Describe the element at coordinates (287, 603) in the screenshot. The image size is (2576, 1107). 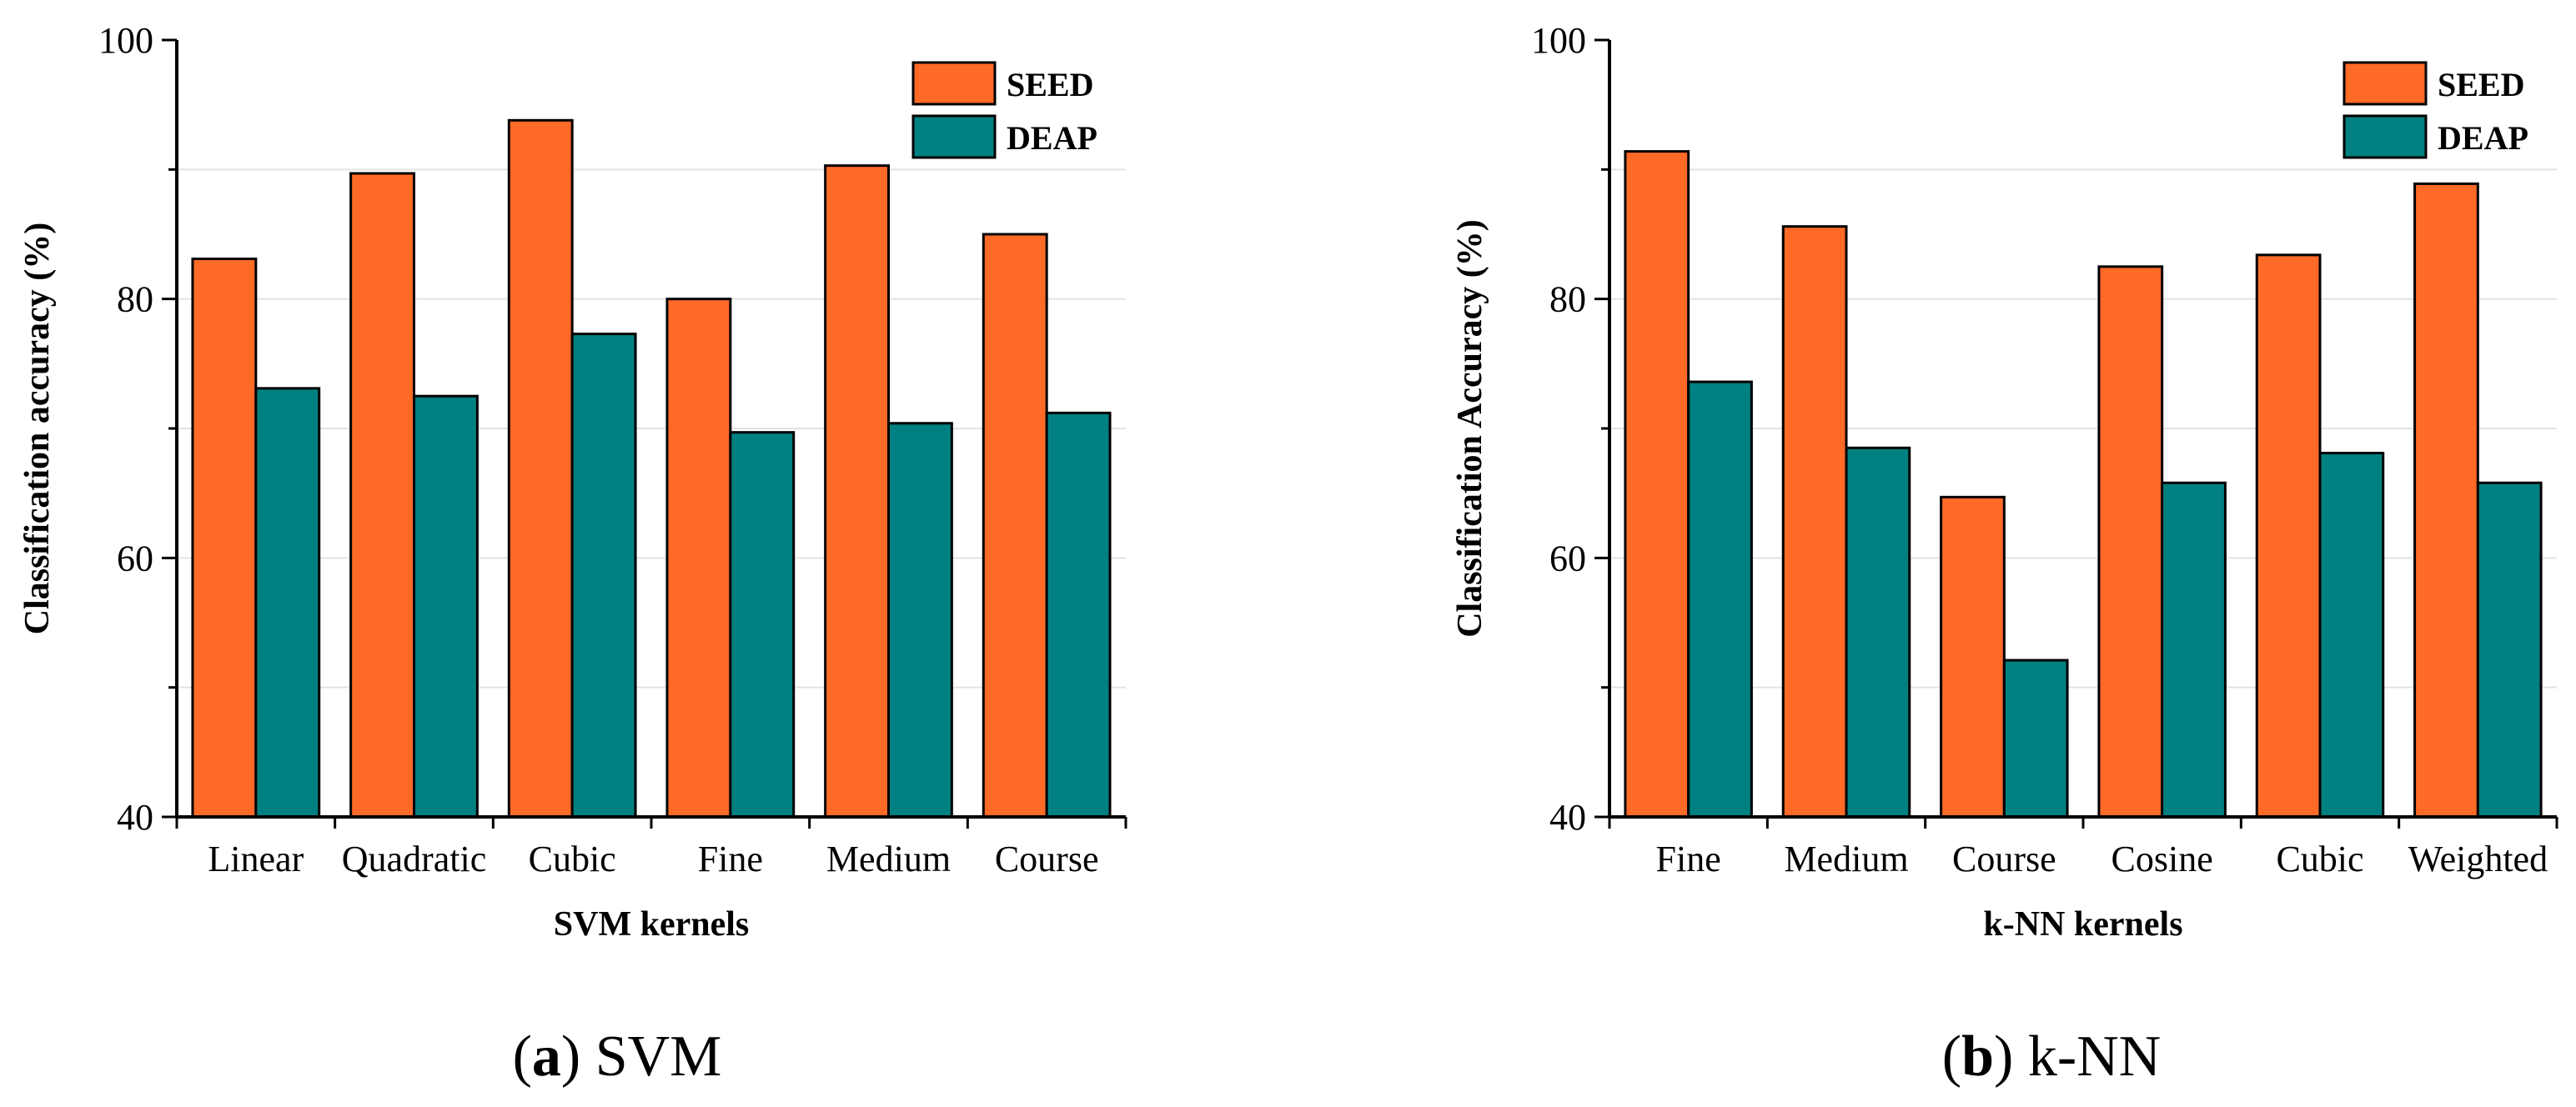
I see `bar-deap-linear` at that location.